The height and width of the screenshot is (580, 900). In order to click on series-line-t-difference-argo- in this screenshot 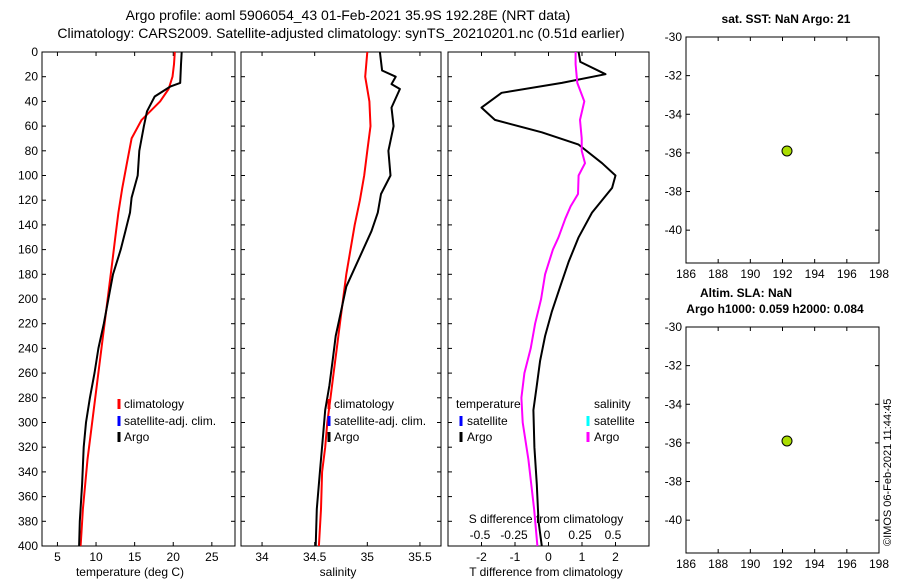, I will do `click(548, 299)`.